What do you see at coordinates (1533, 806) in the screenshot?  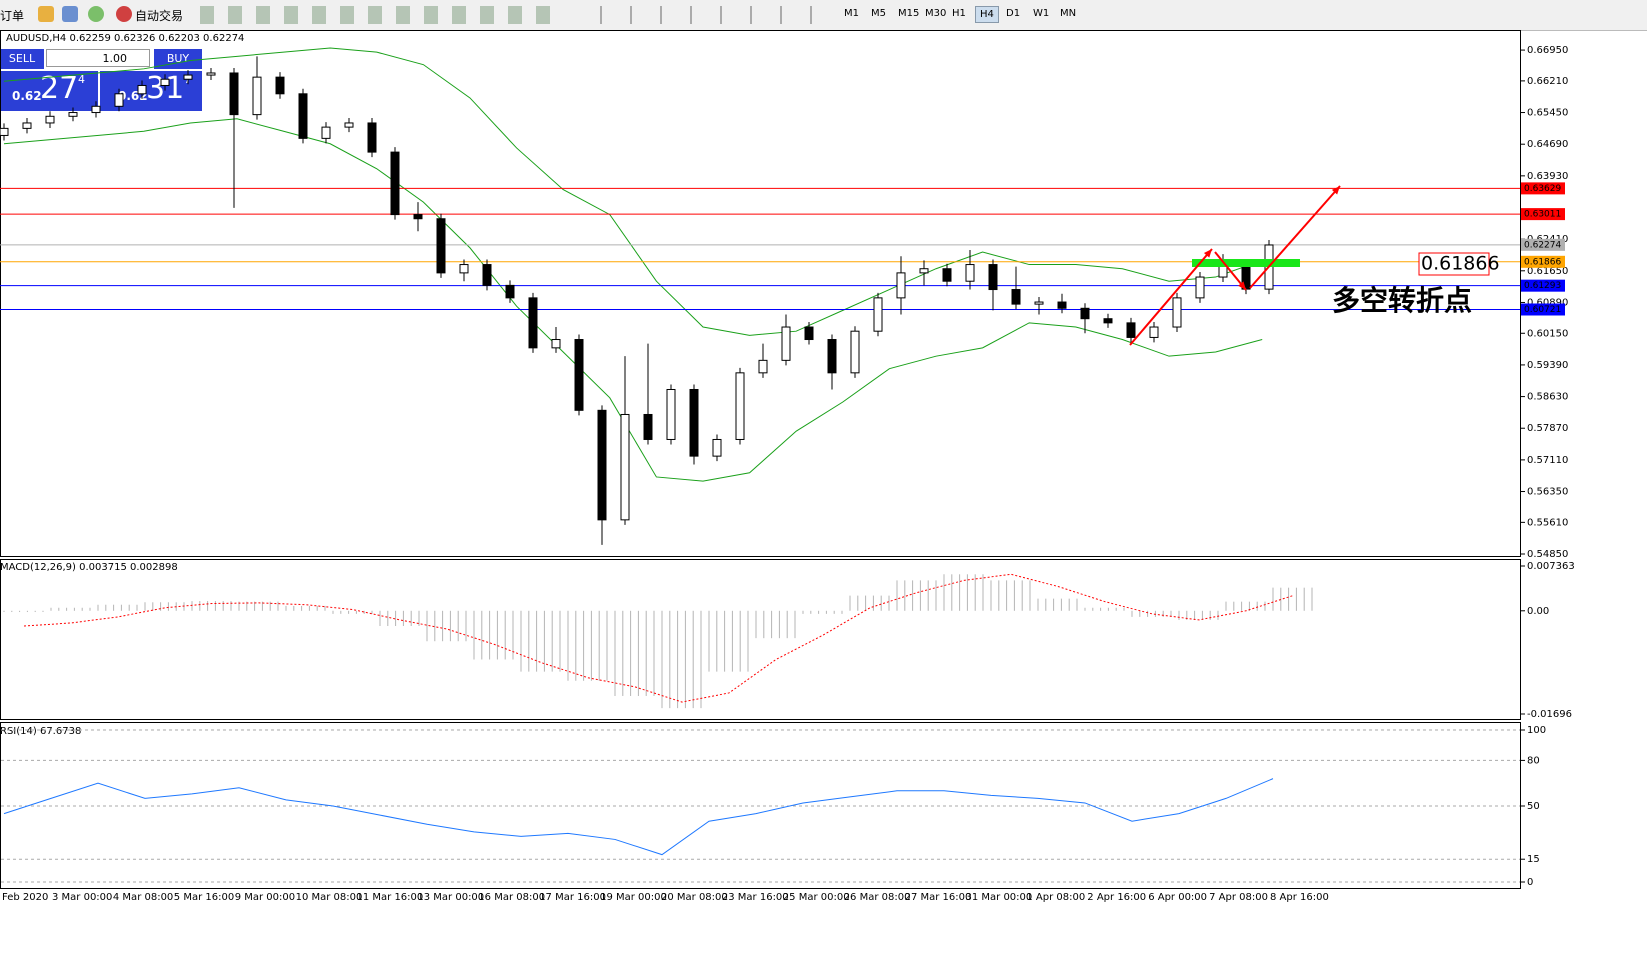 I see `y-tick-label: 50` at bounding box center [1533, 806].